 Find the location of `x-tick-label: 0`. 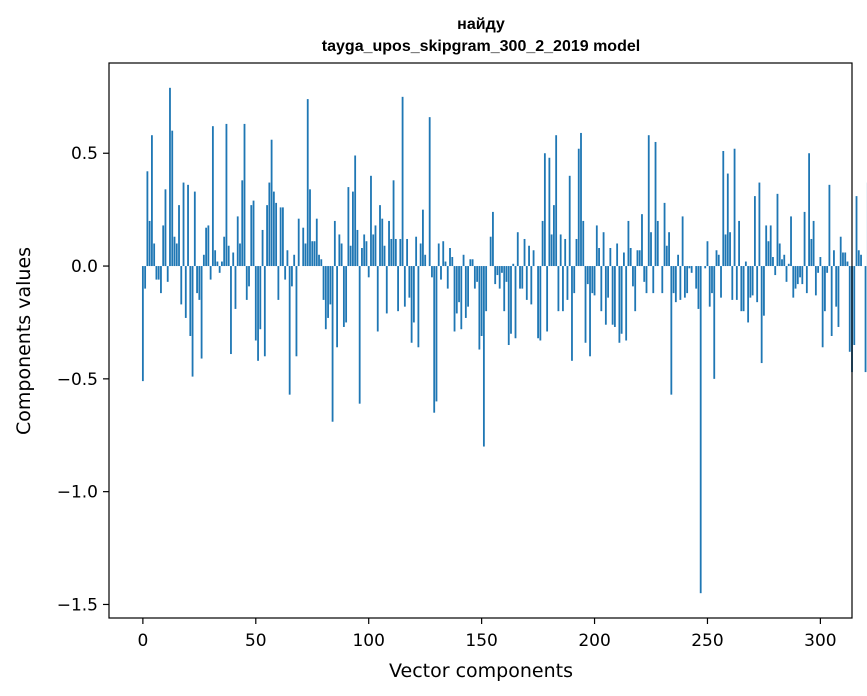

x-tick-label: 0 is located at coordinates (142, 641).